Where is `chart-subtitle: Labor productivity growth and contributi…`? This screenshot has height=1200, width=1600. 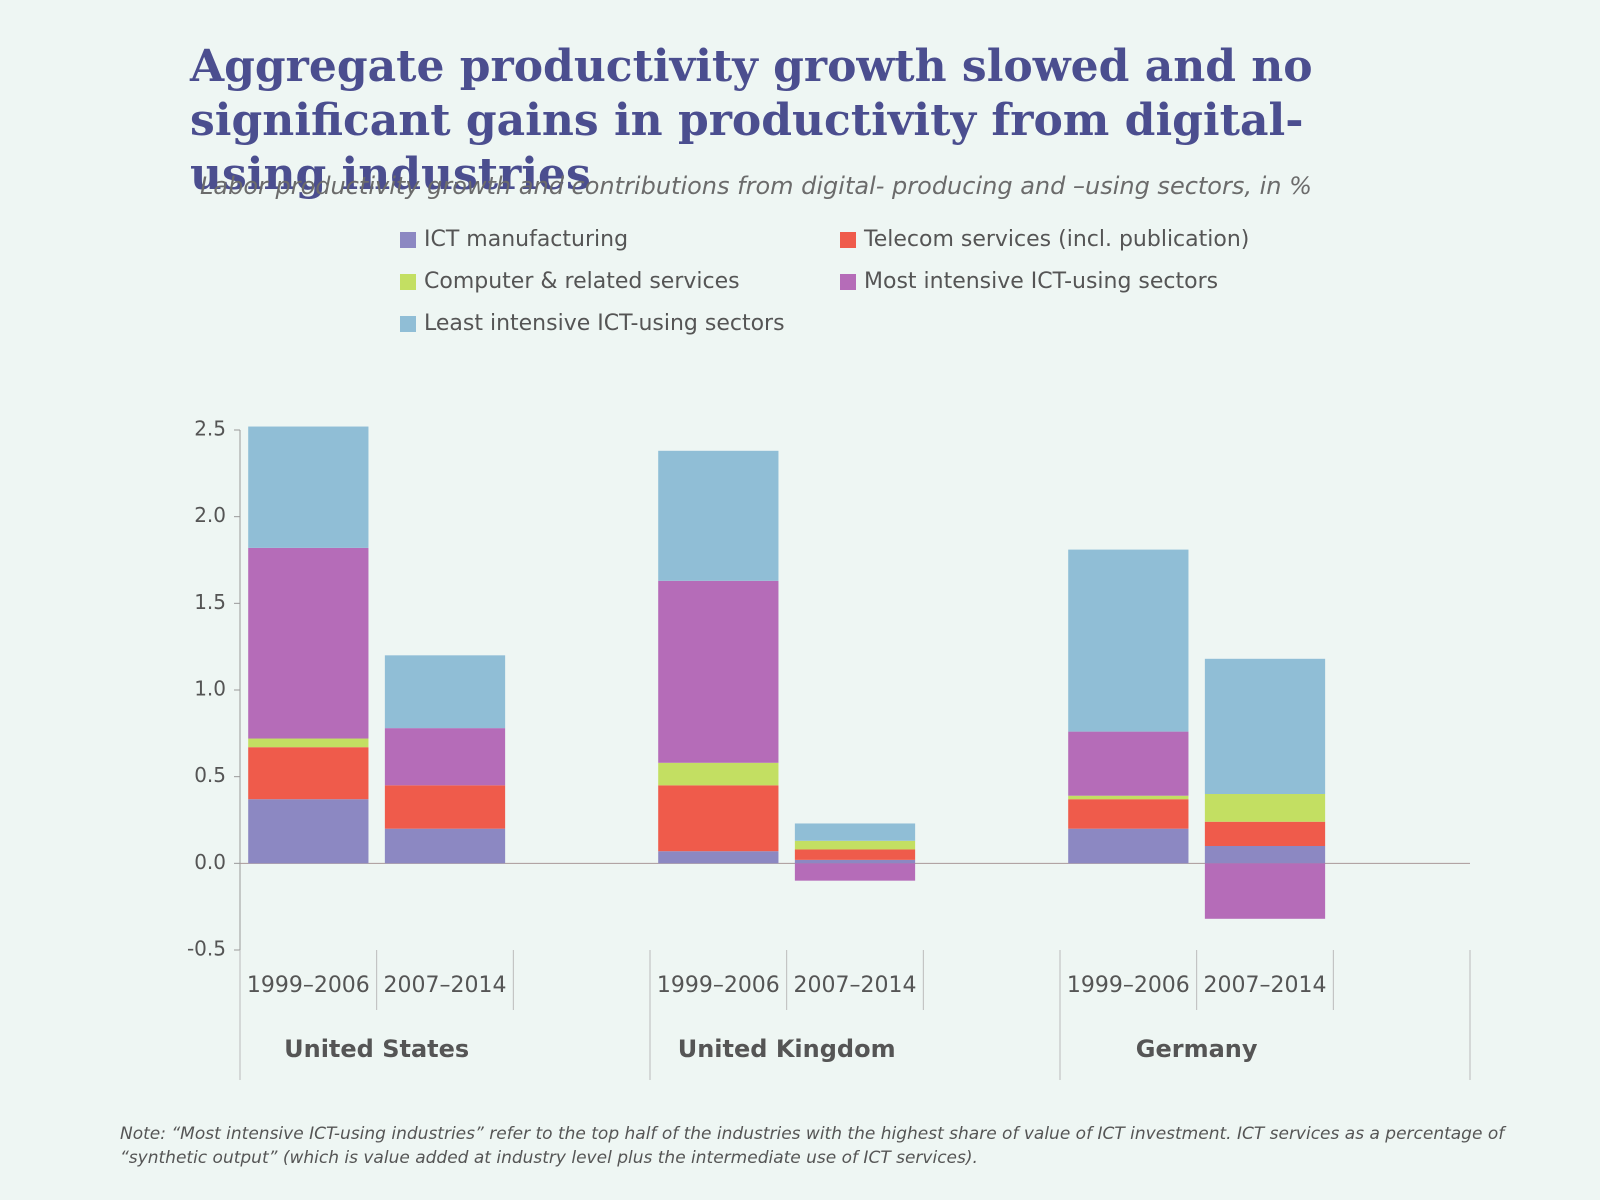 chart-subtitle: Labor productivity growth and contributi… is located at coordinates (756, 186).